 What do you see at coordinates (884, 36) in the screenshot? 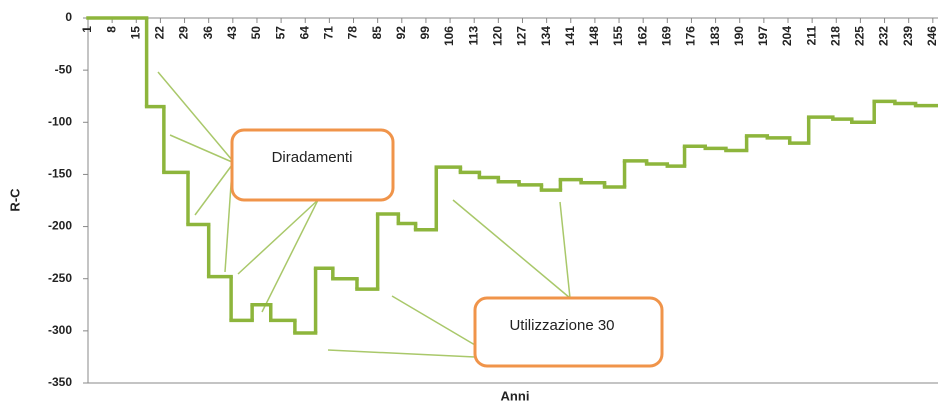
I see `x-tick-label: 232` at bounding box center [884, 36].